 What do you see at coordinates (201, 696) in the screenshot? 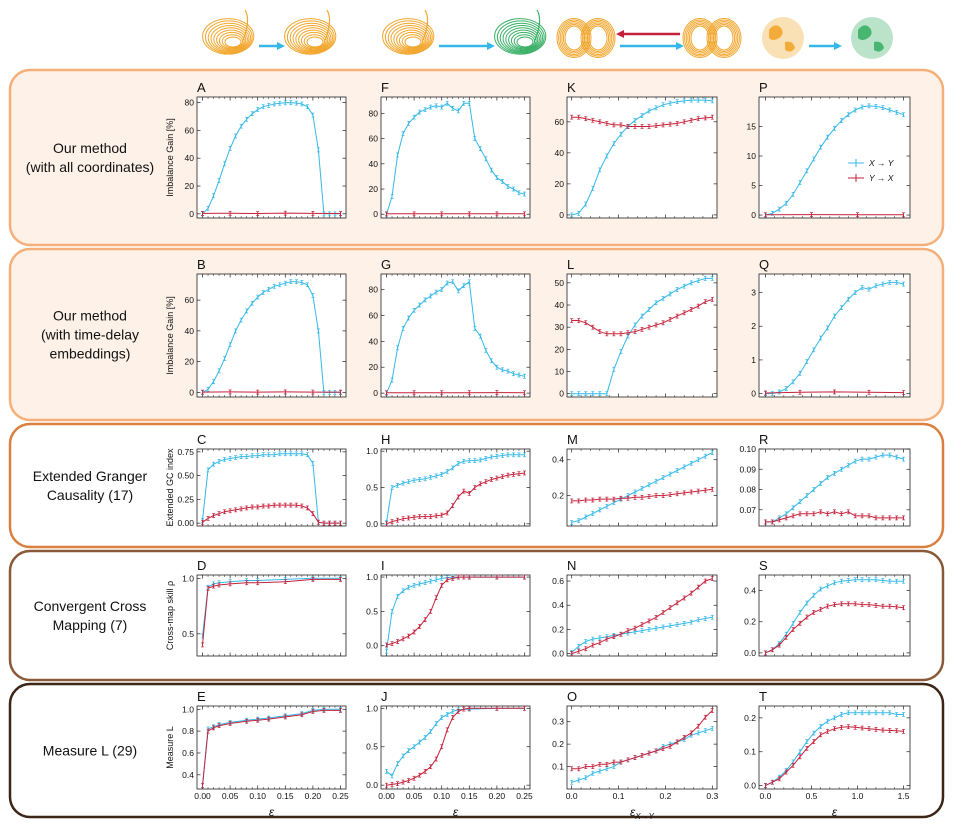
I see `panel-letter: E` at bounding box center [201, 696].